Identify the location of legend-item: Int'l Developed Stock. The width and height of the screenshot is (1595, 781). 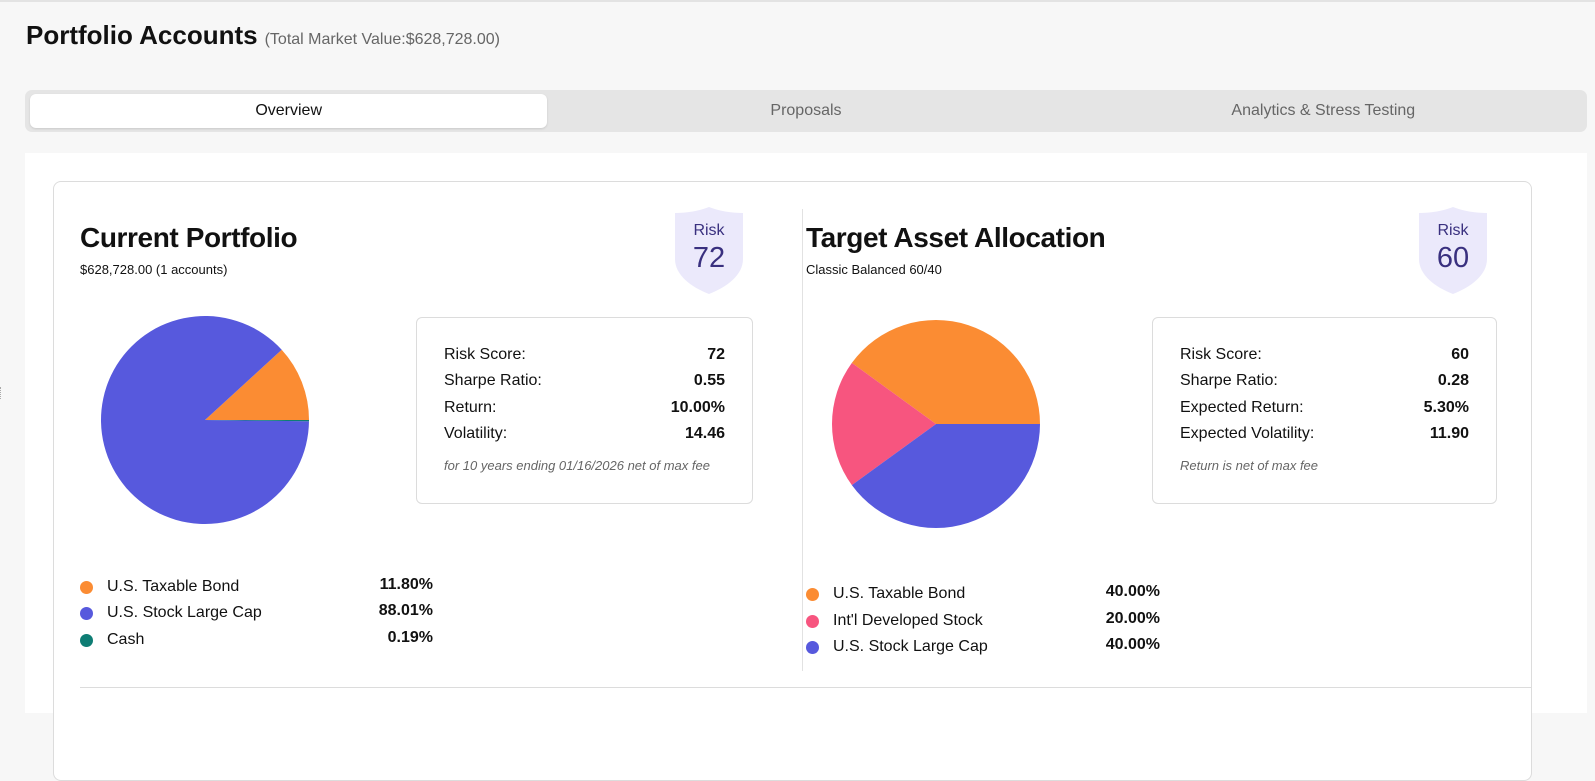
(894, 621).